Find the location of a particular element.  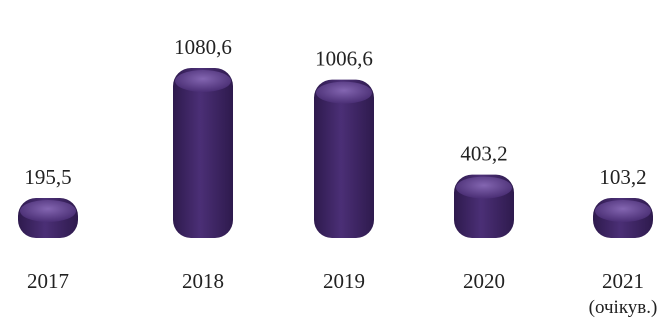

category-label: 2021 is located at coordinates (623, 281).